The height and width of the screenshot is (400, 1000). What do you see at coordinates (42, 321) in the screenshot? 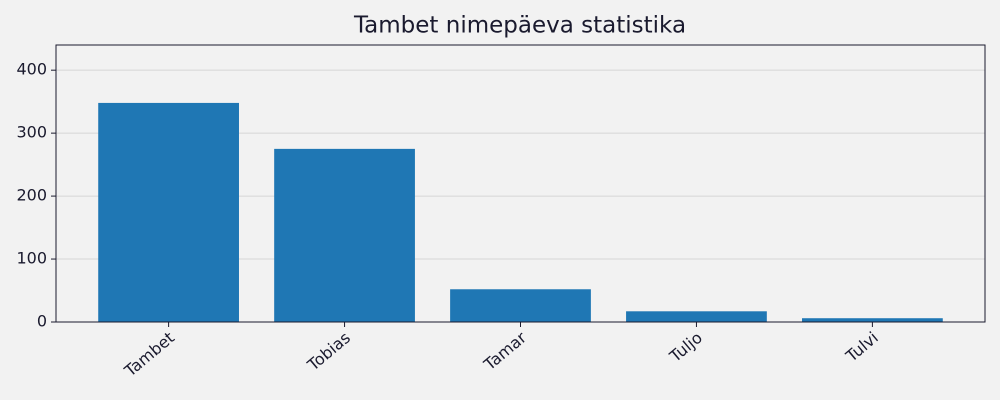
I see `y-tick-label: 0` at bounding box center [42, 321].